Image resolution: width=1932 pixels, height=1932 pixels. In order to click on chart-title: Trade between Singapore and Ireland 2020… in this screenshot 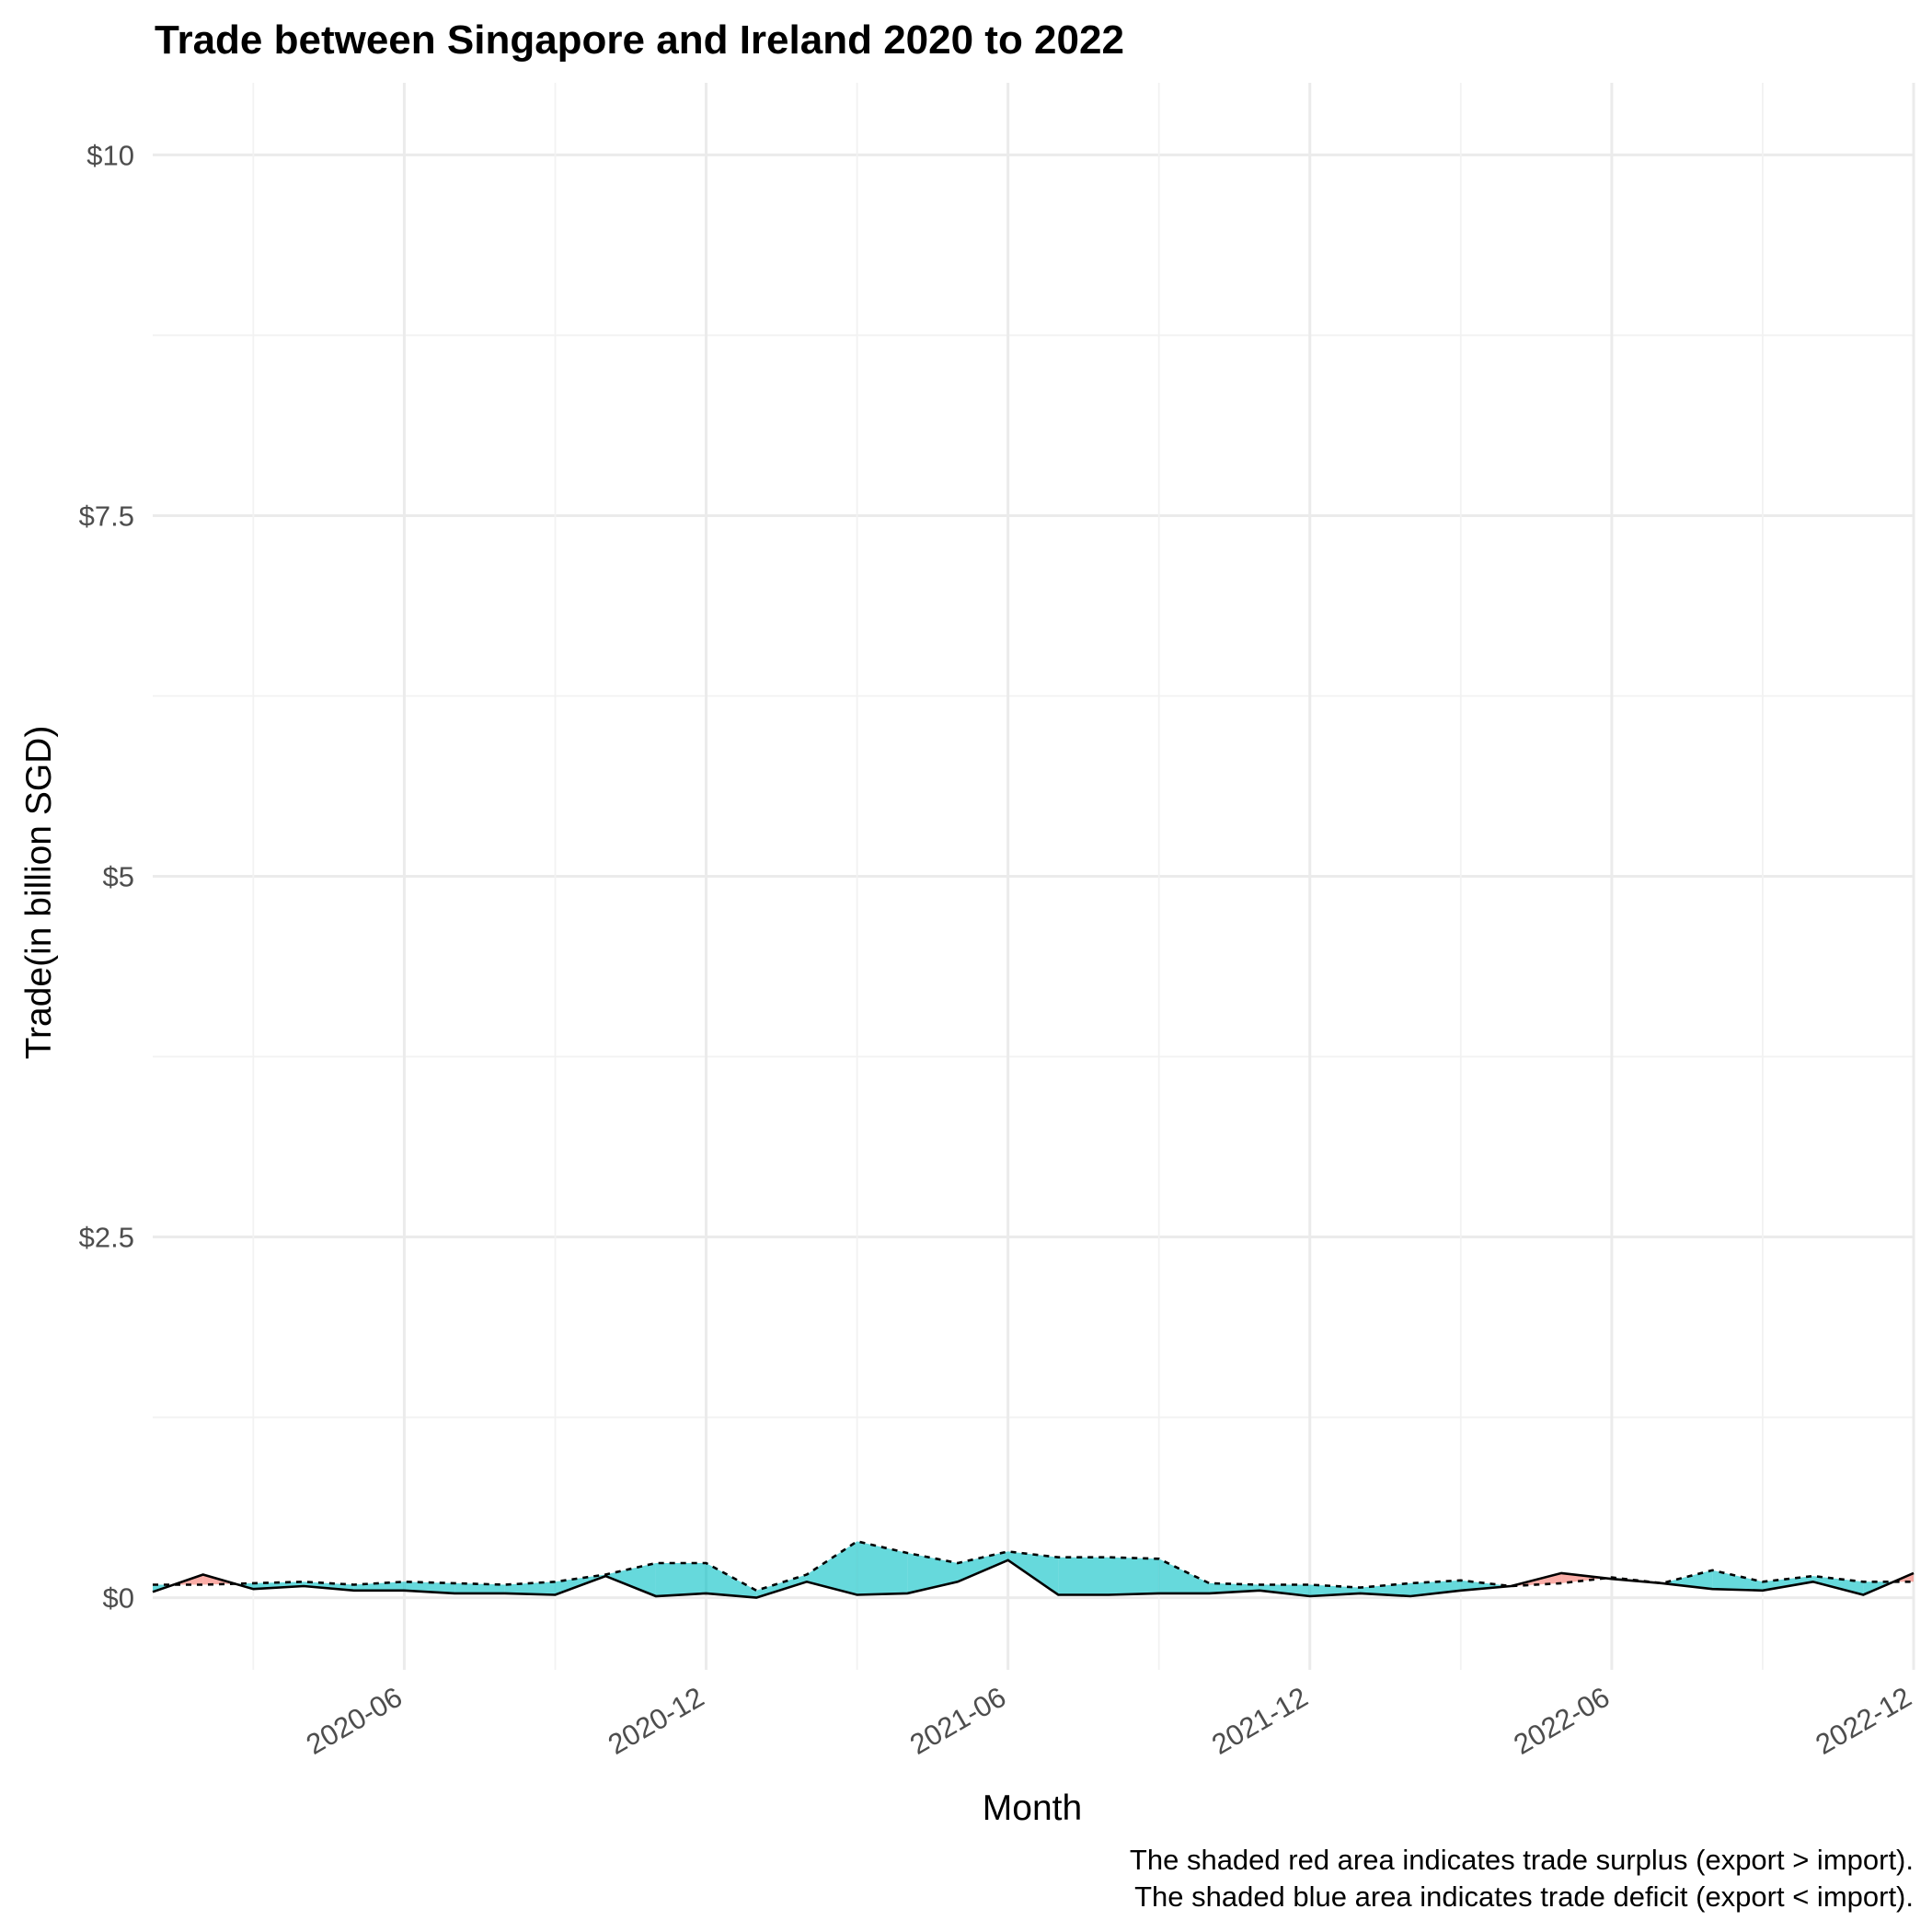, I will do `click(639, 40)`.